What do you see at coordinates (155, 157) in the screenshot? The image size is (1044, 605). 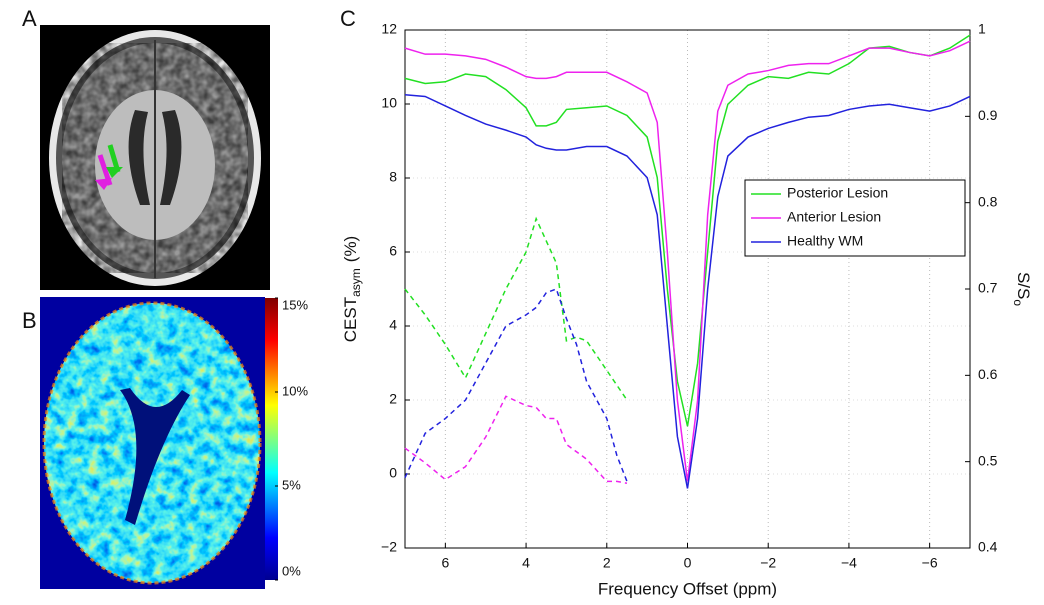 I see `mri-image` at bounding box center [155, 157].